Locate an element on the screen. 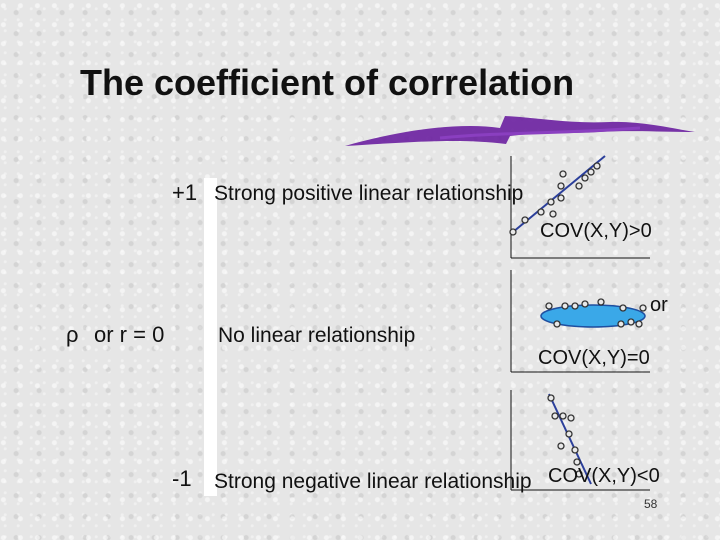 Image resolution: width=720 pixels, height=540 pixels. rho-symbol: ρ is located at coordinates (72, 334).